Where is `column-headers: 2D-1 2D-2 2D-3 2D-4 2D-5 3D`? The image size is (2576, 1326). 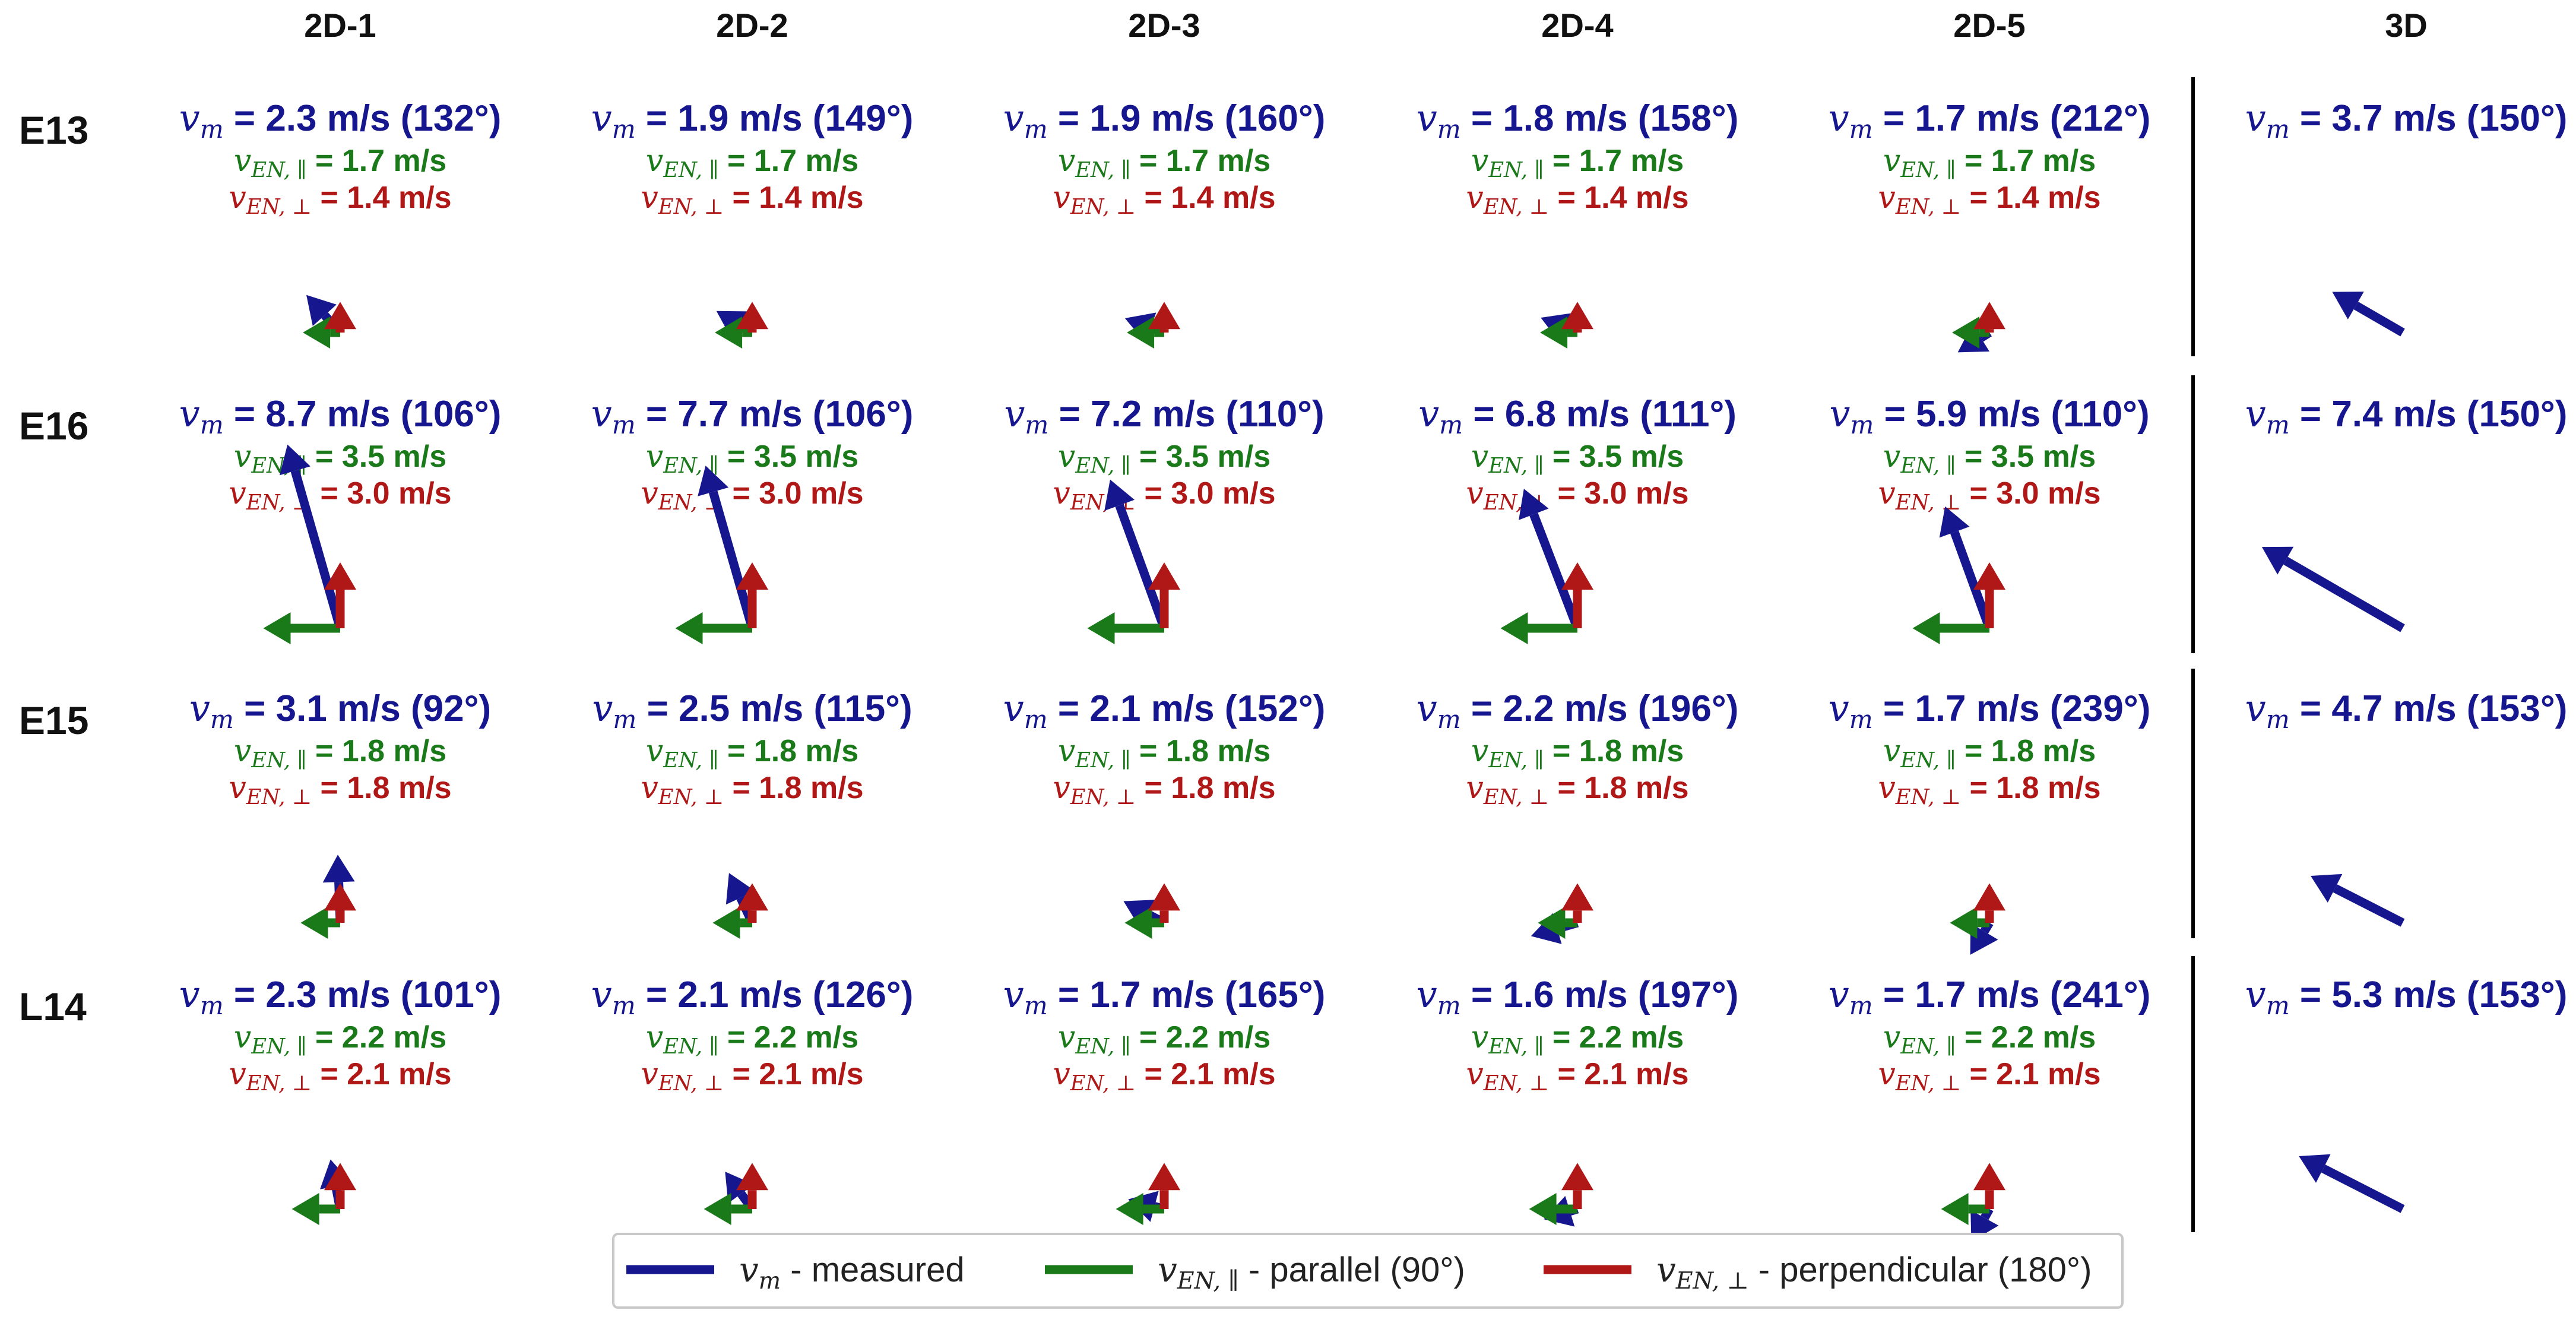
column-headers: 2D-1 2D-2 2D-3 2D-4 2D-5 3D is located at coordinates (1366, 25).